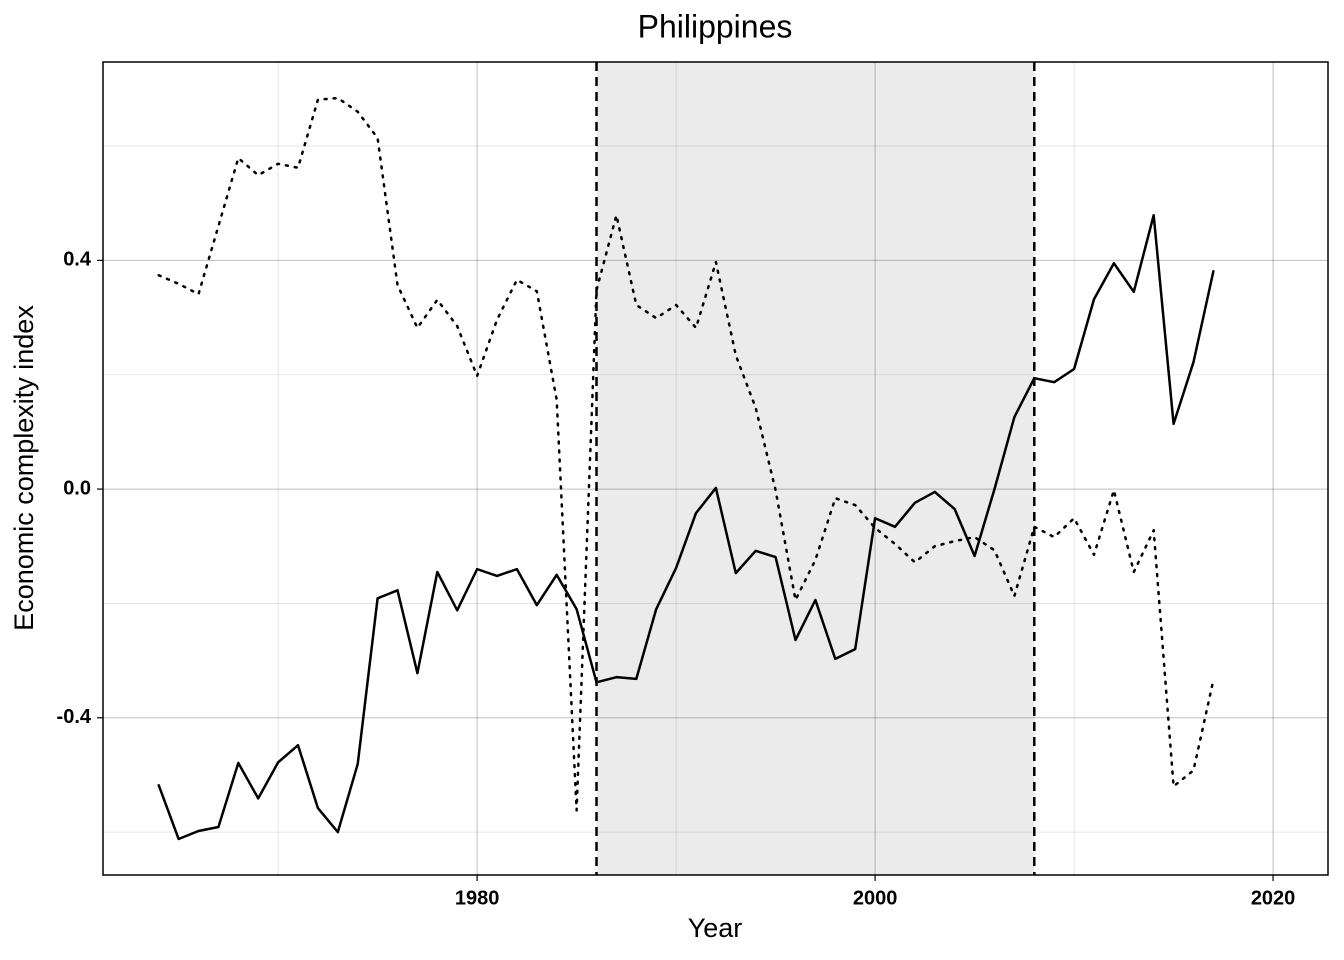 The image size is (1344, 960). Describe the element at coordinates (77, 488) in the screenshot. I see `y-tick-label: 0.0` at that location.